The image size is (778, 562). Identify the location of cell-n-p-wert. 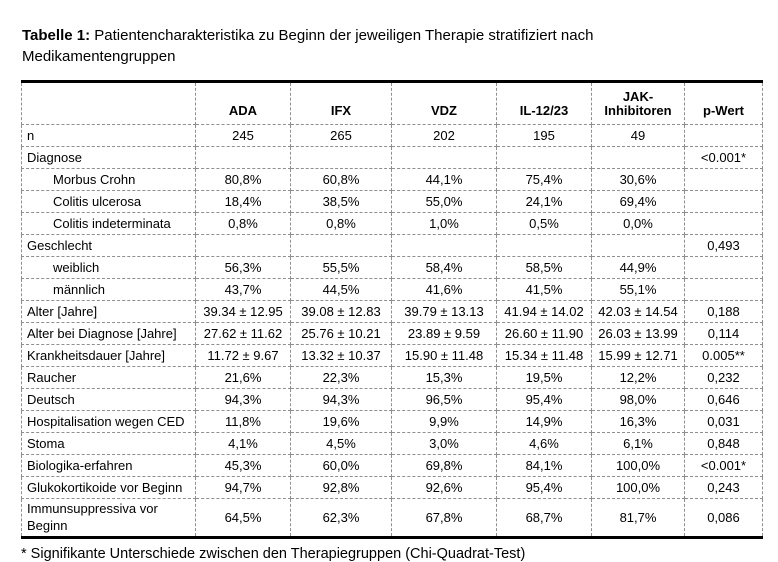
(723, 136).